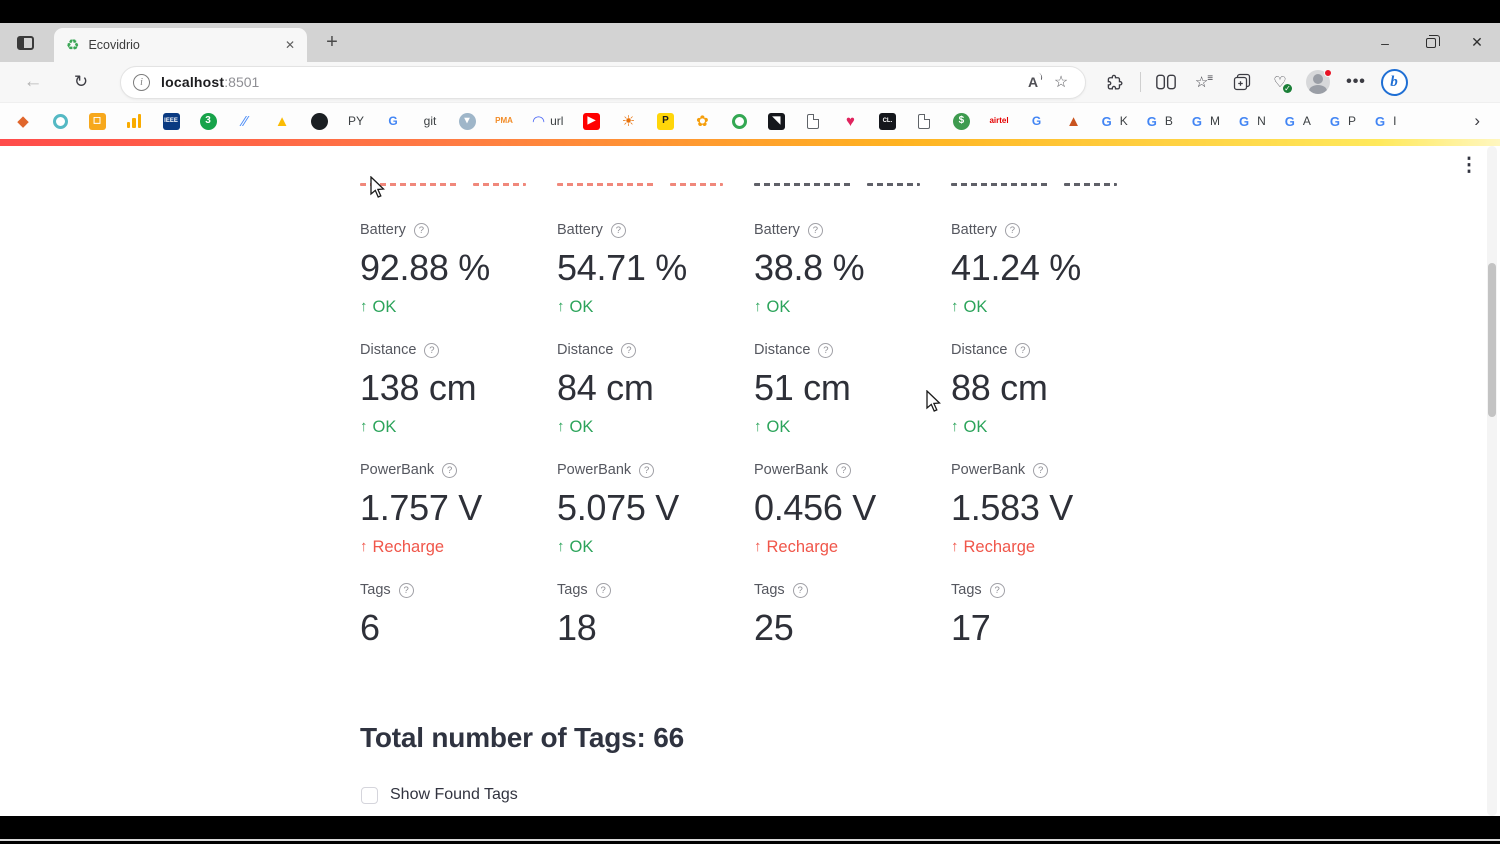 The width and height of the screenshot is (1500, 844). I want to click on bookmarks-overflow-chevron: ›, so click(1477, 120).